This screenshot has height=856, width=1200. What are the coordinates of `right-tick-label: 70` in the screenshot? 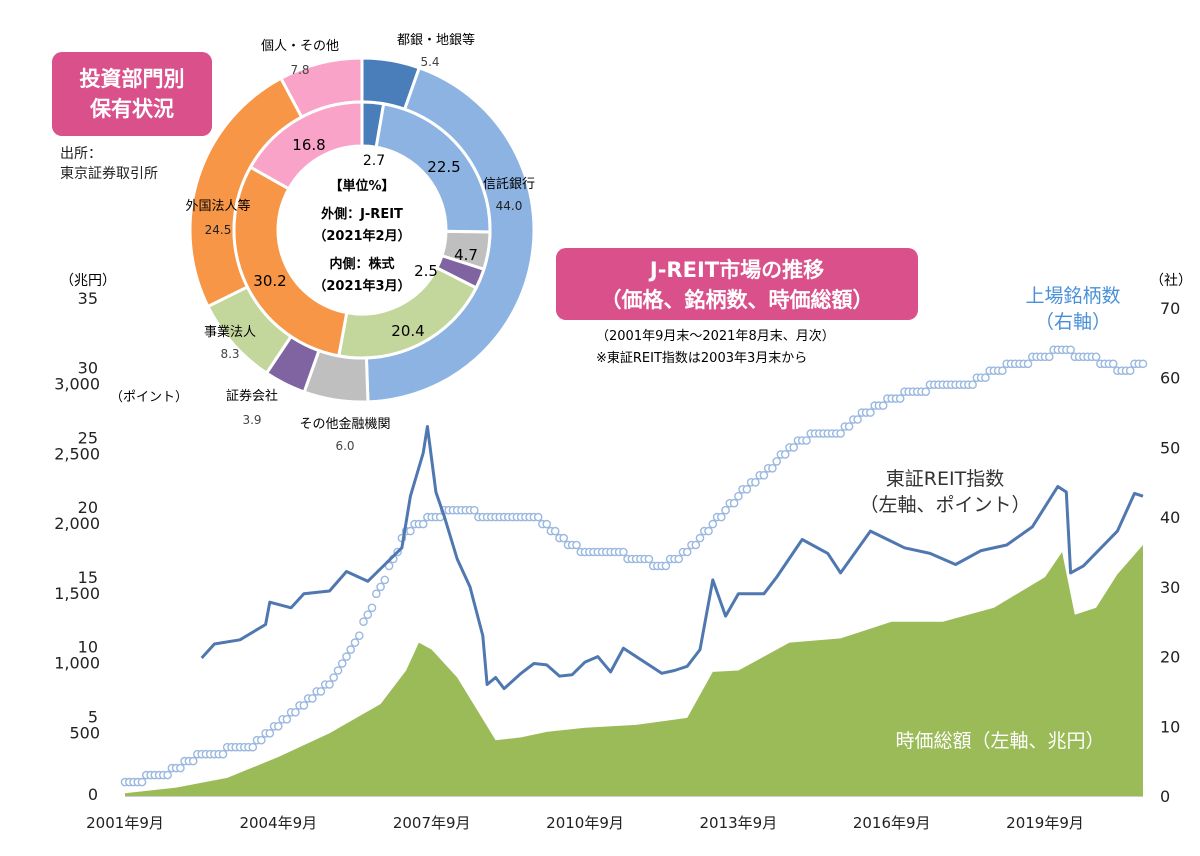 It's located at (1170, 308).